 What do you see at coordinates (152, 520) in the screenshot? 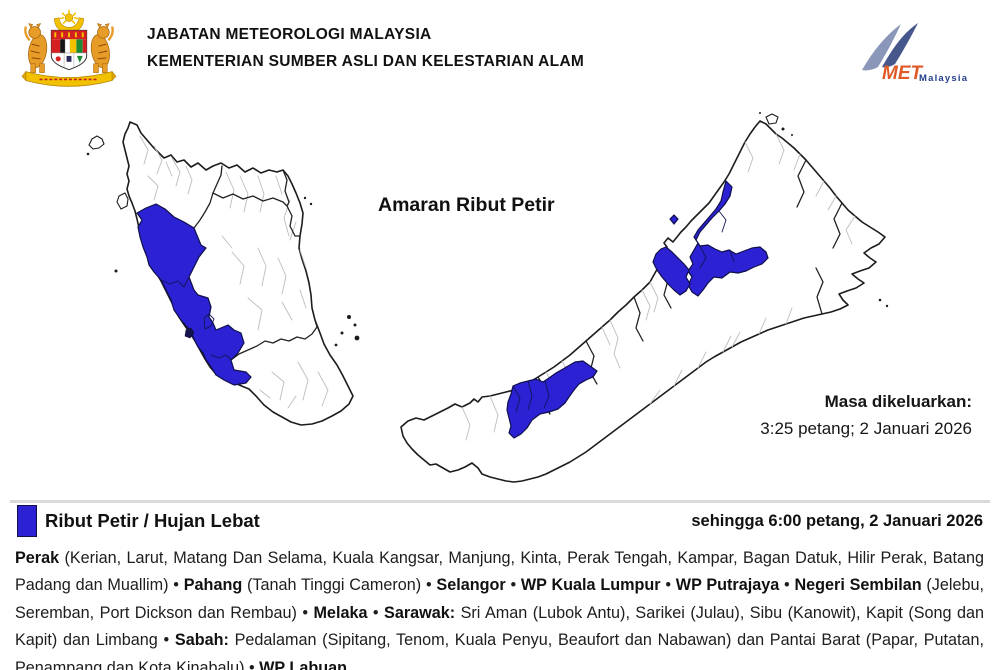
I see `legend-label: Ribut Petir / Hujan Lebat` at bounding box center [152, 520].